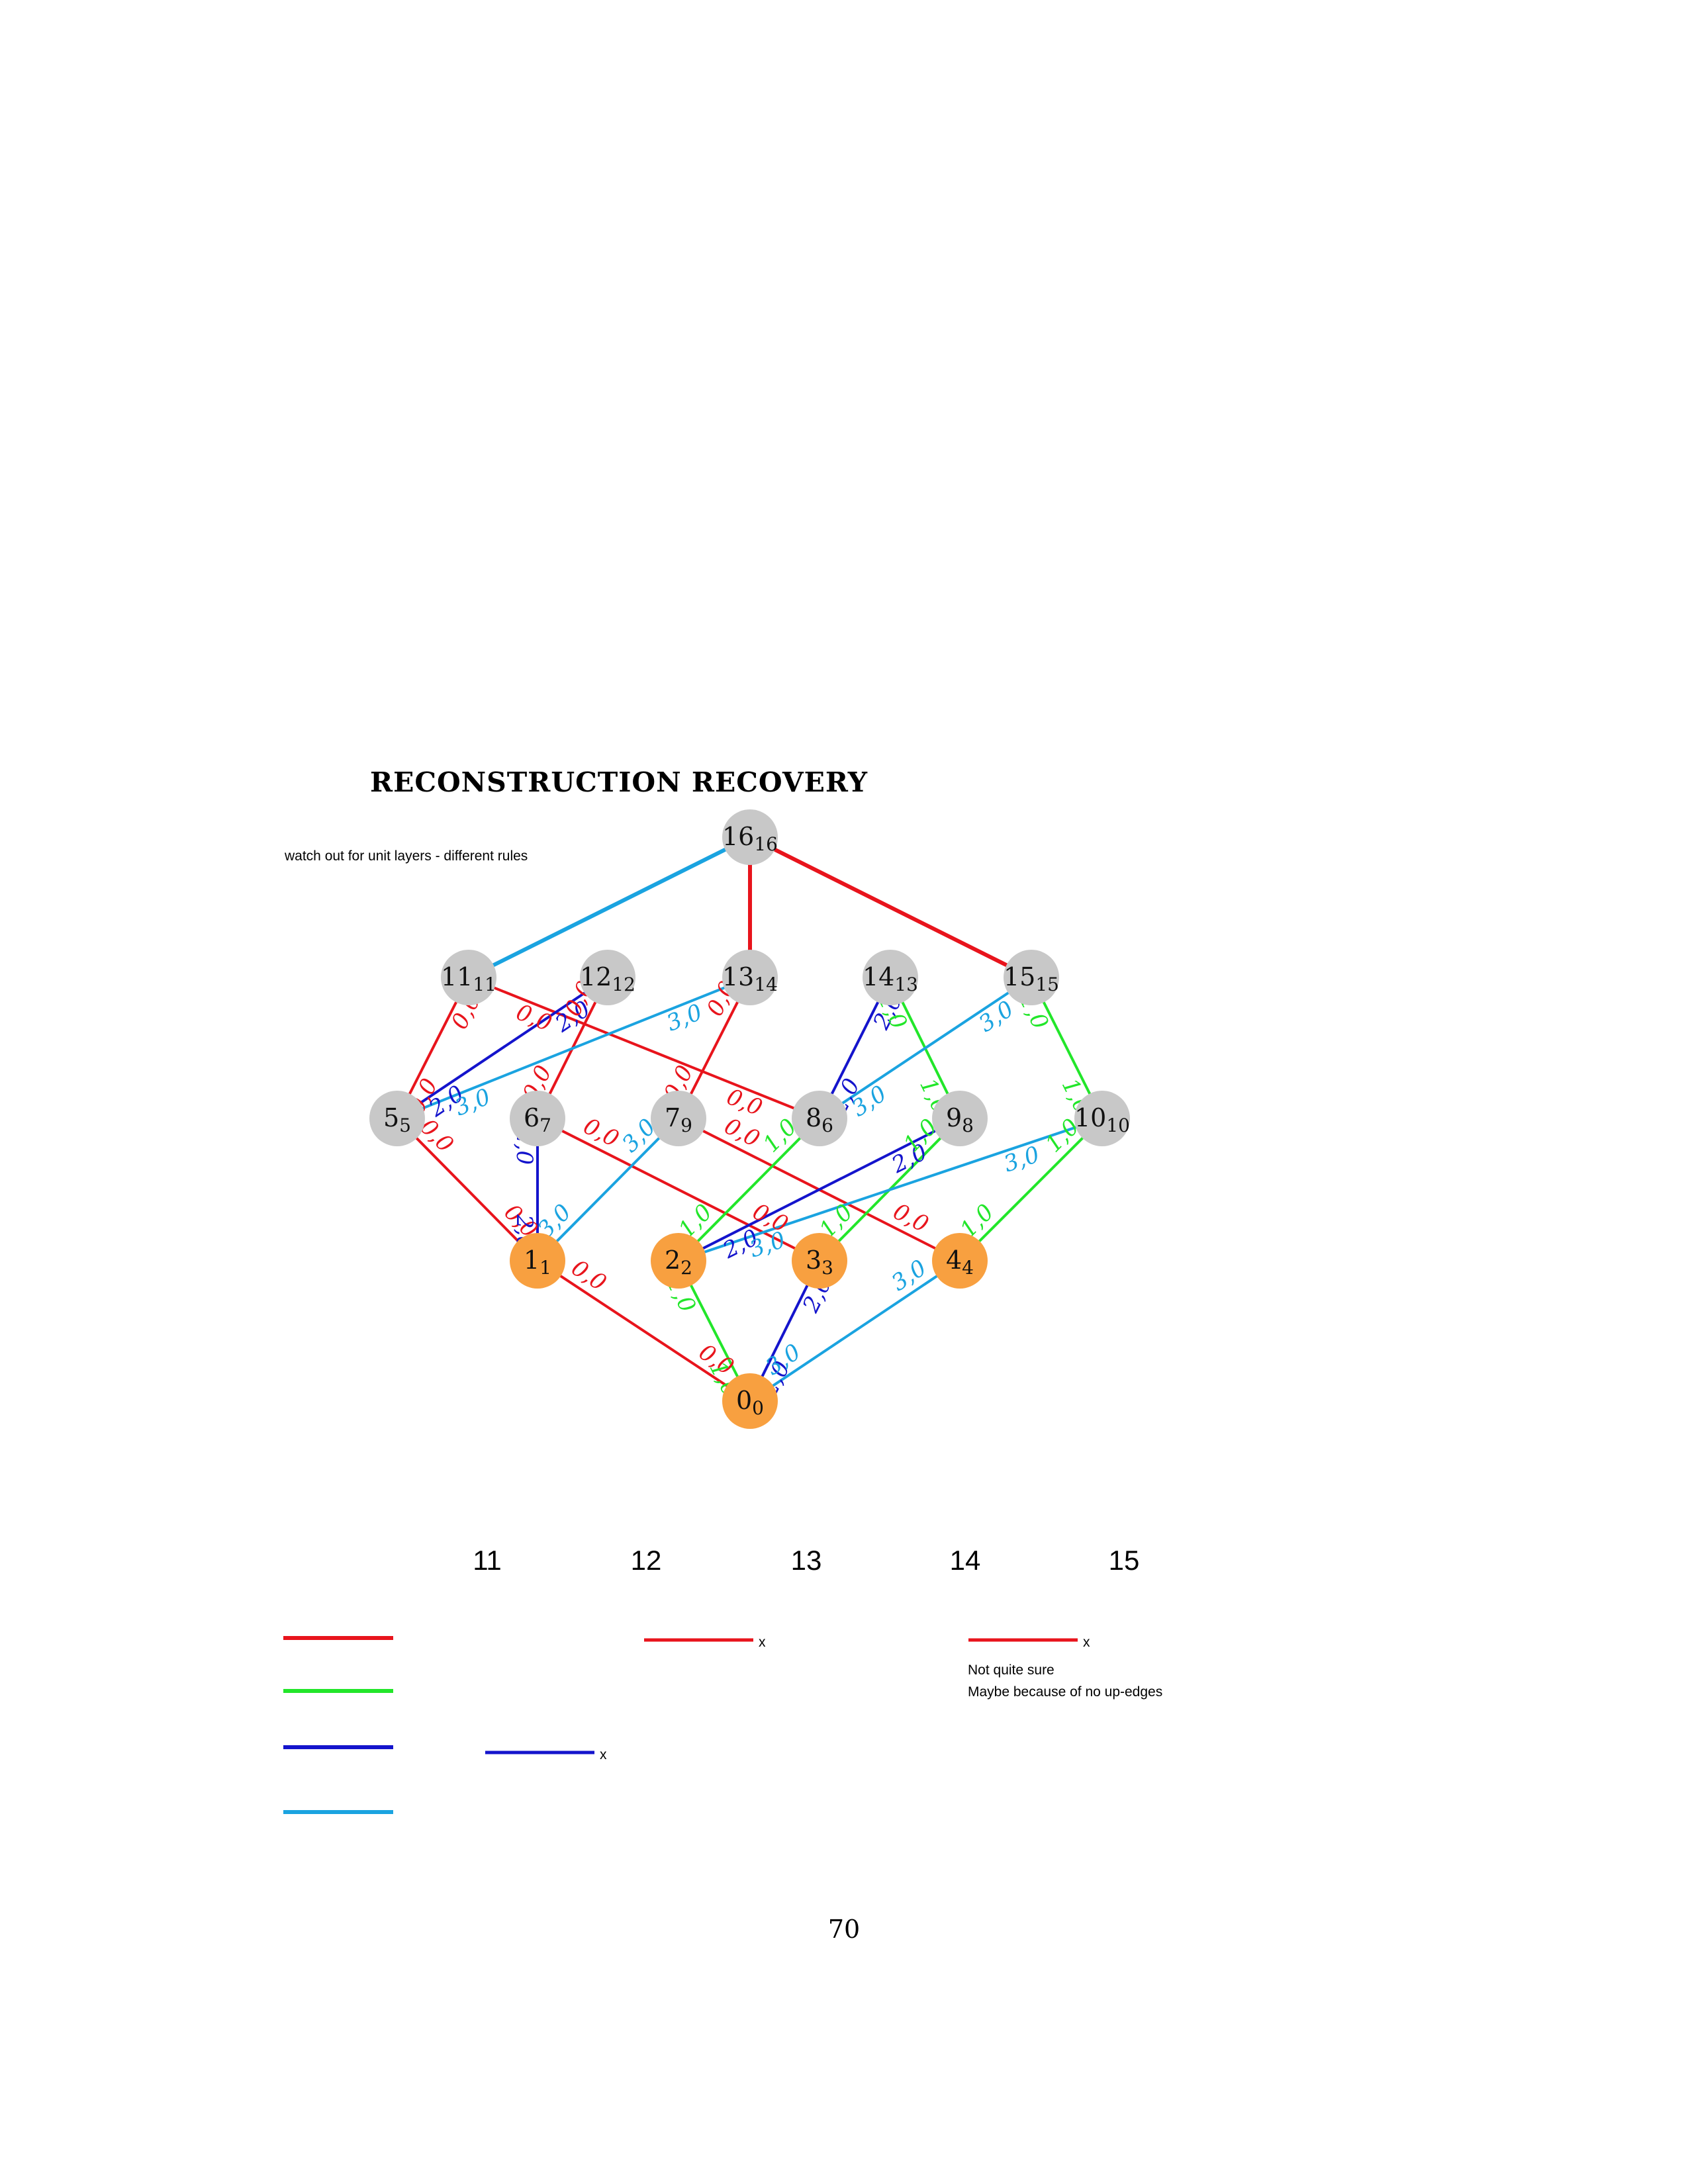  I want to click on edge-label-1-0-1: 0,0, so click(589, 1276).